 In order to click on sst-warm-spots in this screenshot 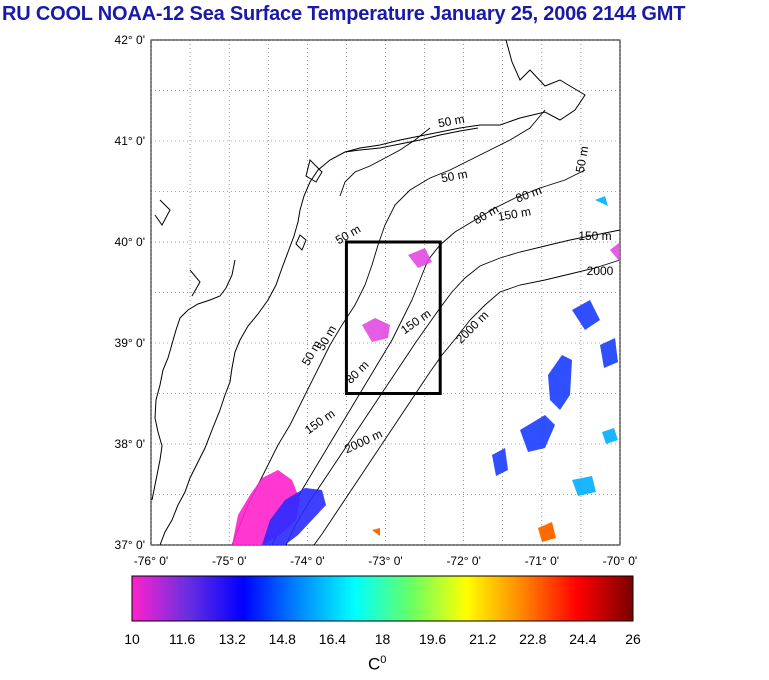, I will do `click(595, 346)`.